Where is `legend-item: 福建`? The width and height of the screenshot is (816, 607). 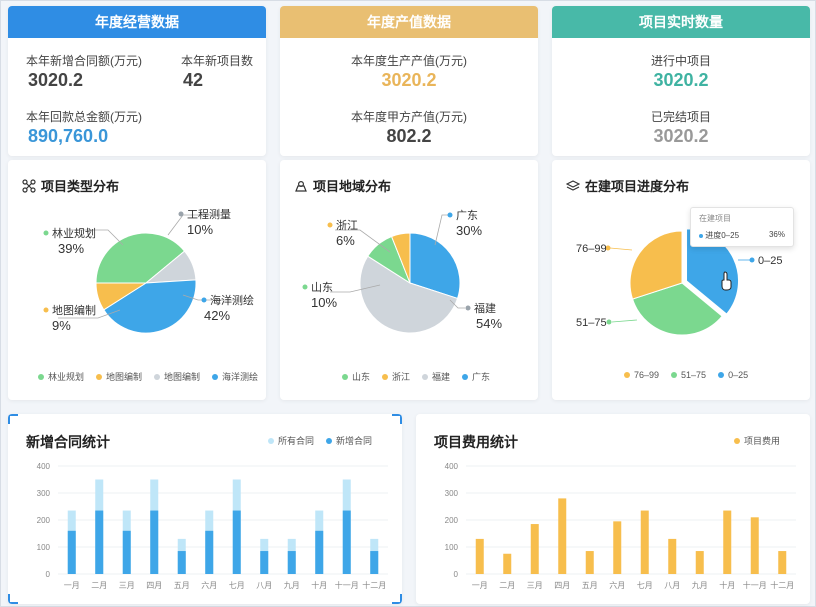 legend-item: 福建 is located at coordinates (436, 376).